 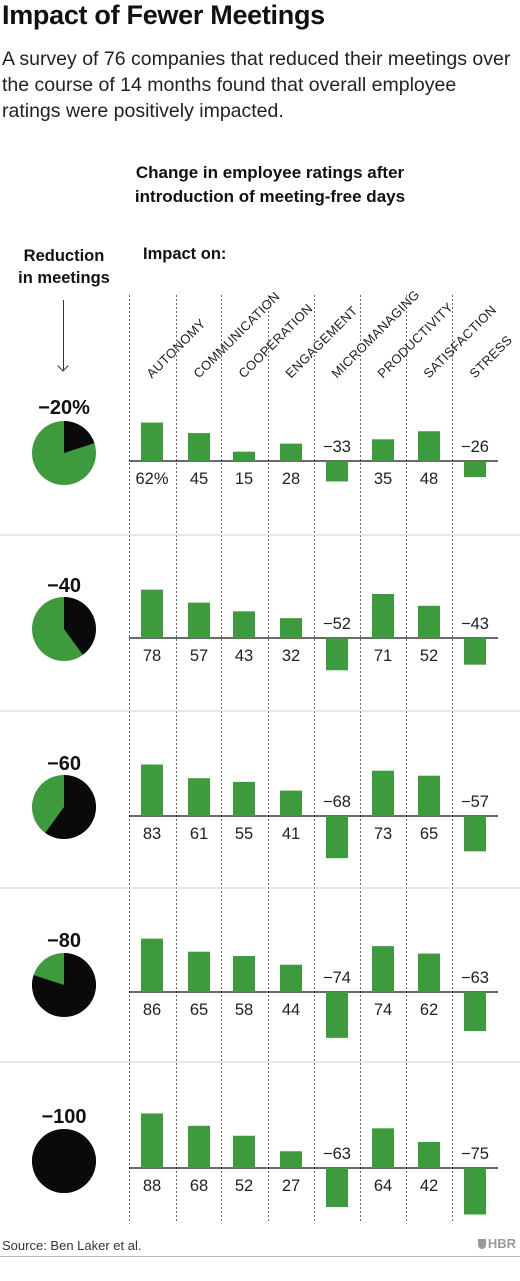 What do you see at coordinates (337, 624) in the screenshot?
I see `data-label: −52` at bounding box center [337, 624].